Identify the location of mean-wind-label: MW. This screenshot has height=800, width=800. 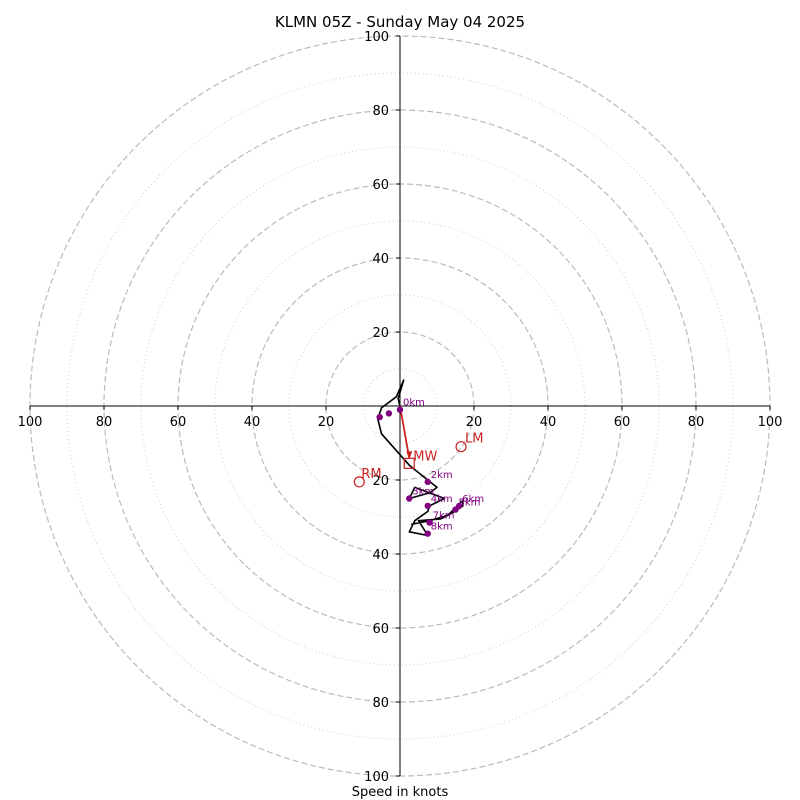
(425, 456).